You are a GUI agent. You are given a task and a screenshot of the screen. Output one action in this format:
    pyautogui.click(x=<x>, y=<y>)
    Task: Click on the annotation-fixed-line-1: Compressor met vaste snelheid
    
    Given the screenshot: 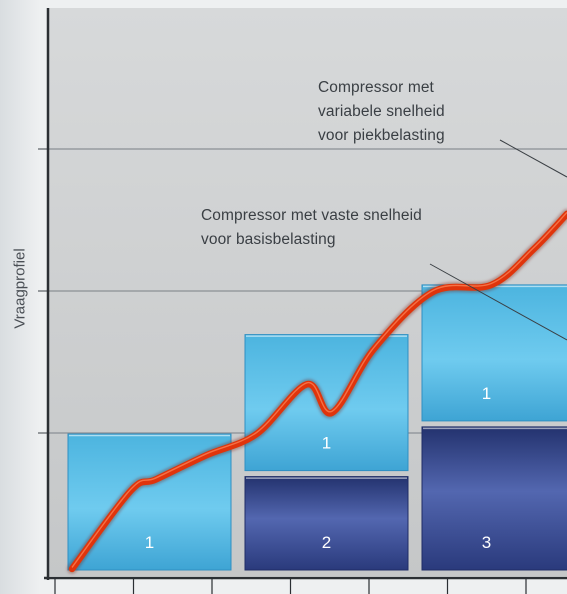 What is the action you would take?
    pyautogui.click(x=311, y=215)
    